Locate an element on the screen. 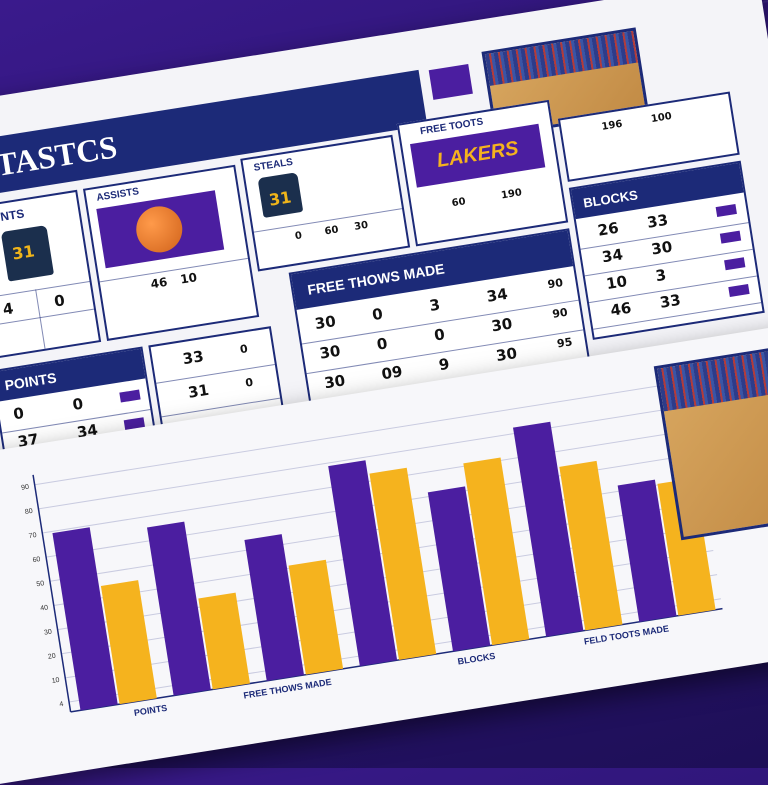  y-tick-label: 4 is located at coordinates (61, 705).